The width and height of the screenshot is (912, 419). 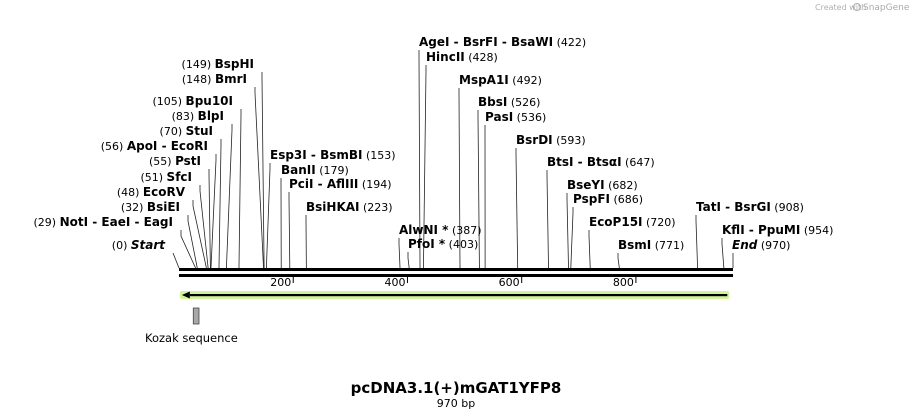 I want to click on site-label-psti: (55) PstI, so click(x=175, y=161).